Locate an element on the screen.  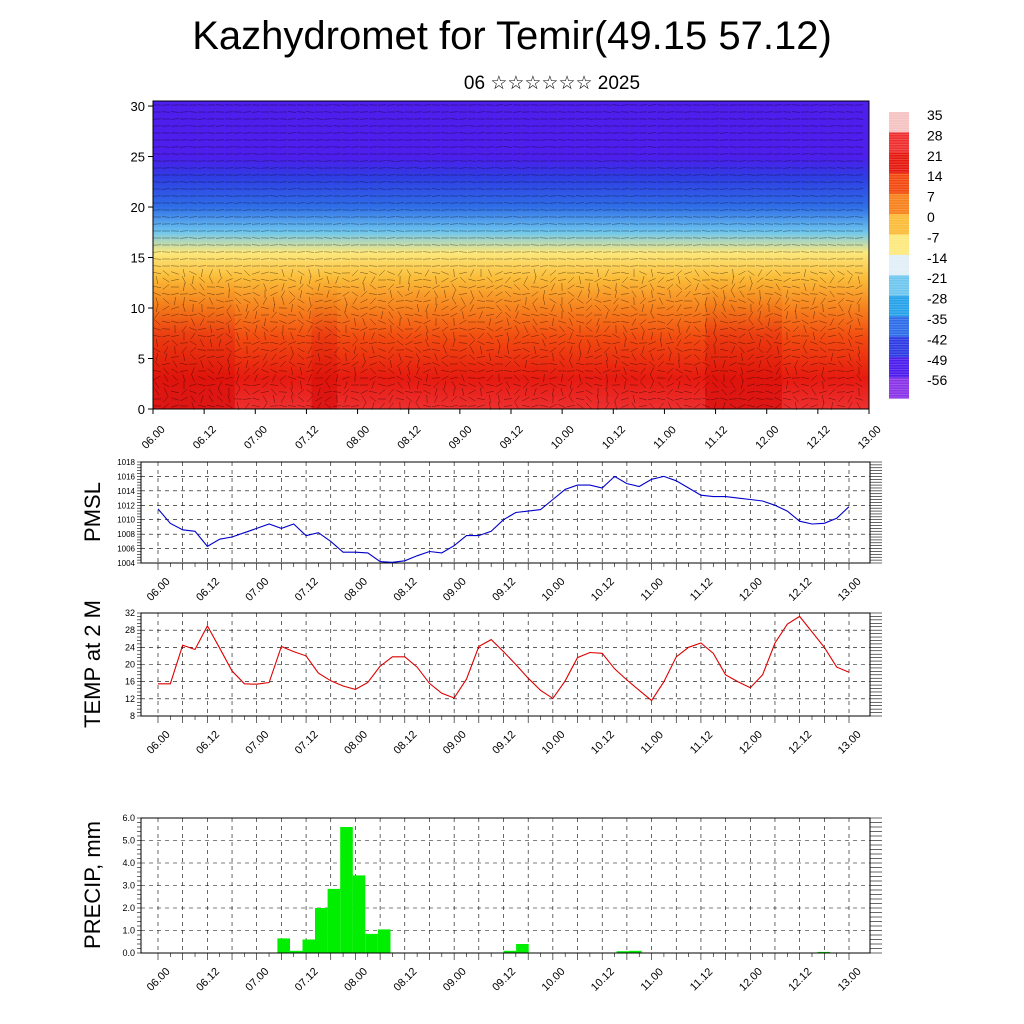
y-tick-label: 2.0 is located at coordinates (128, 908).